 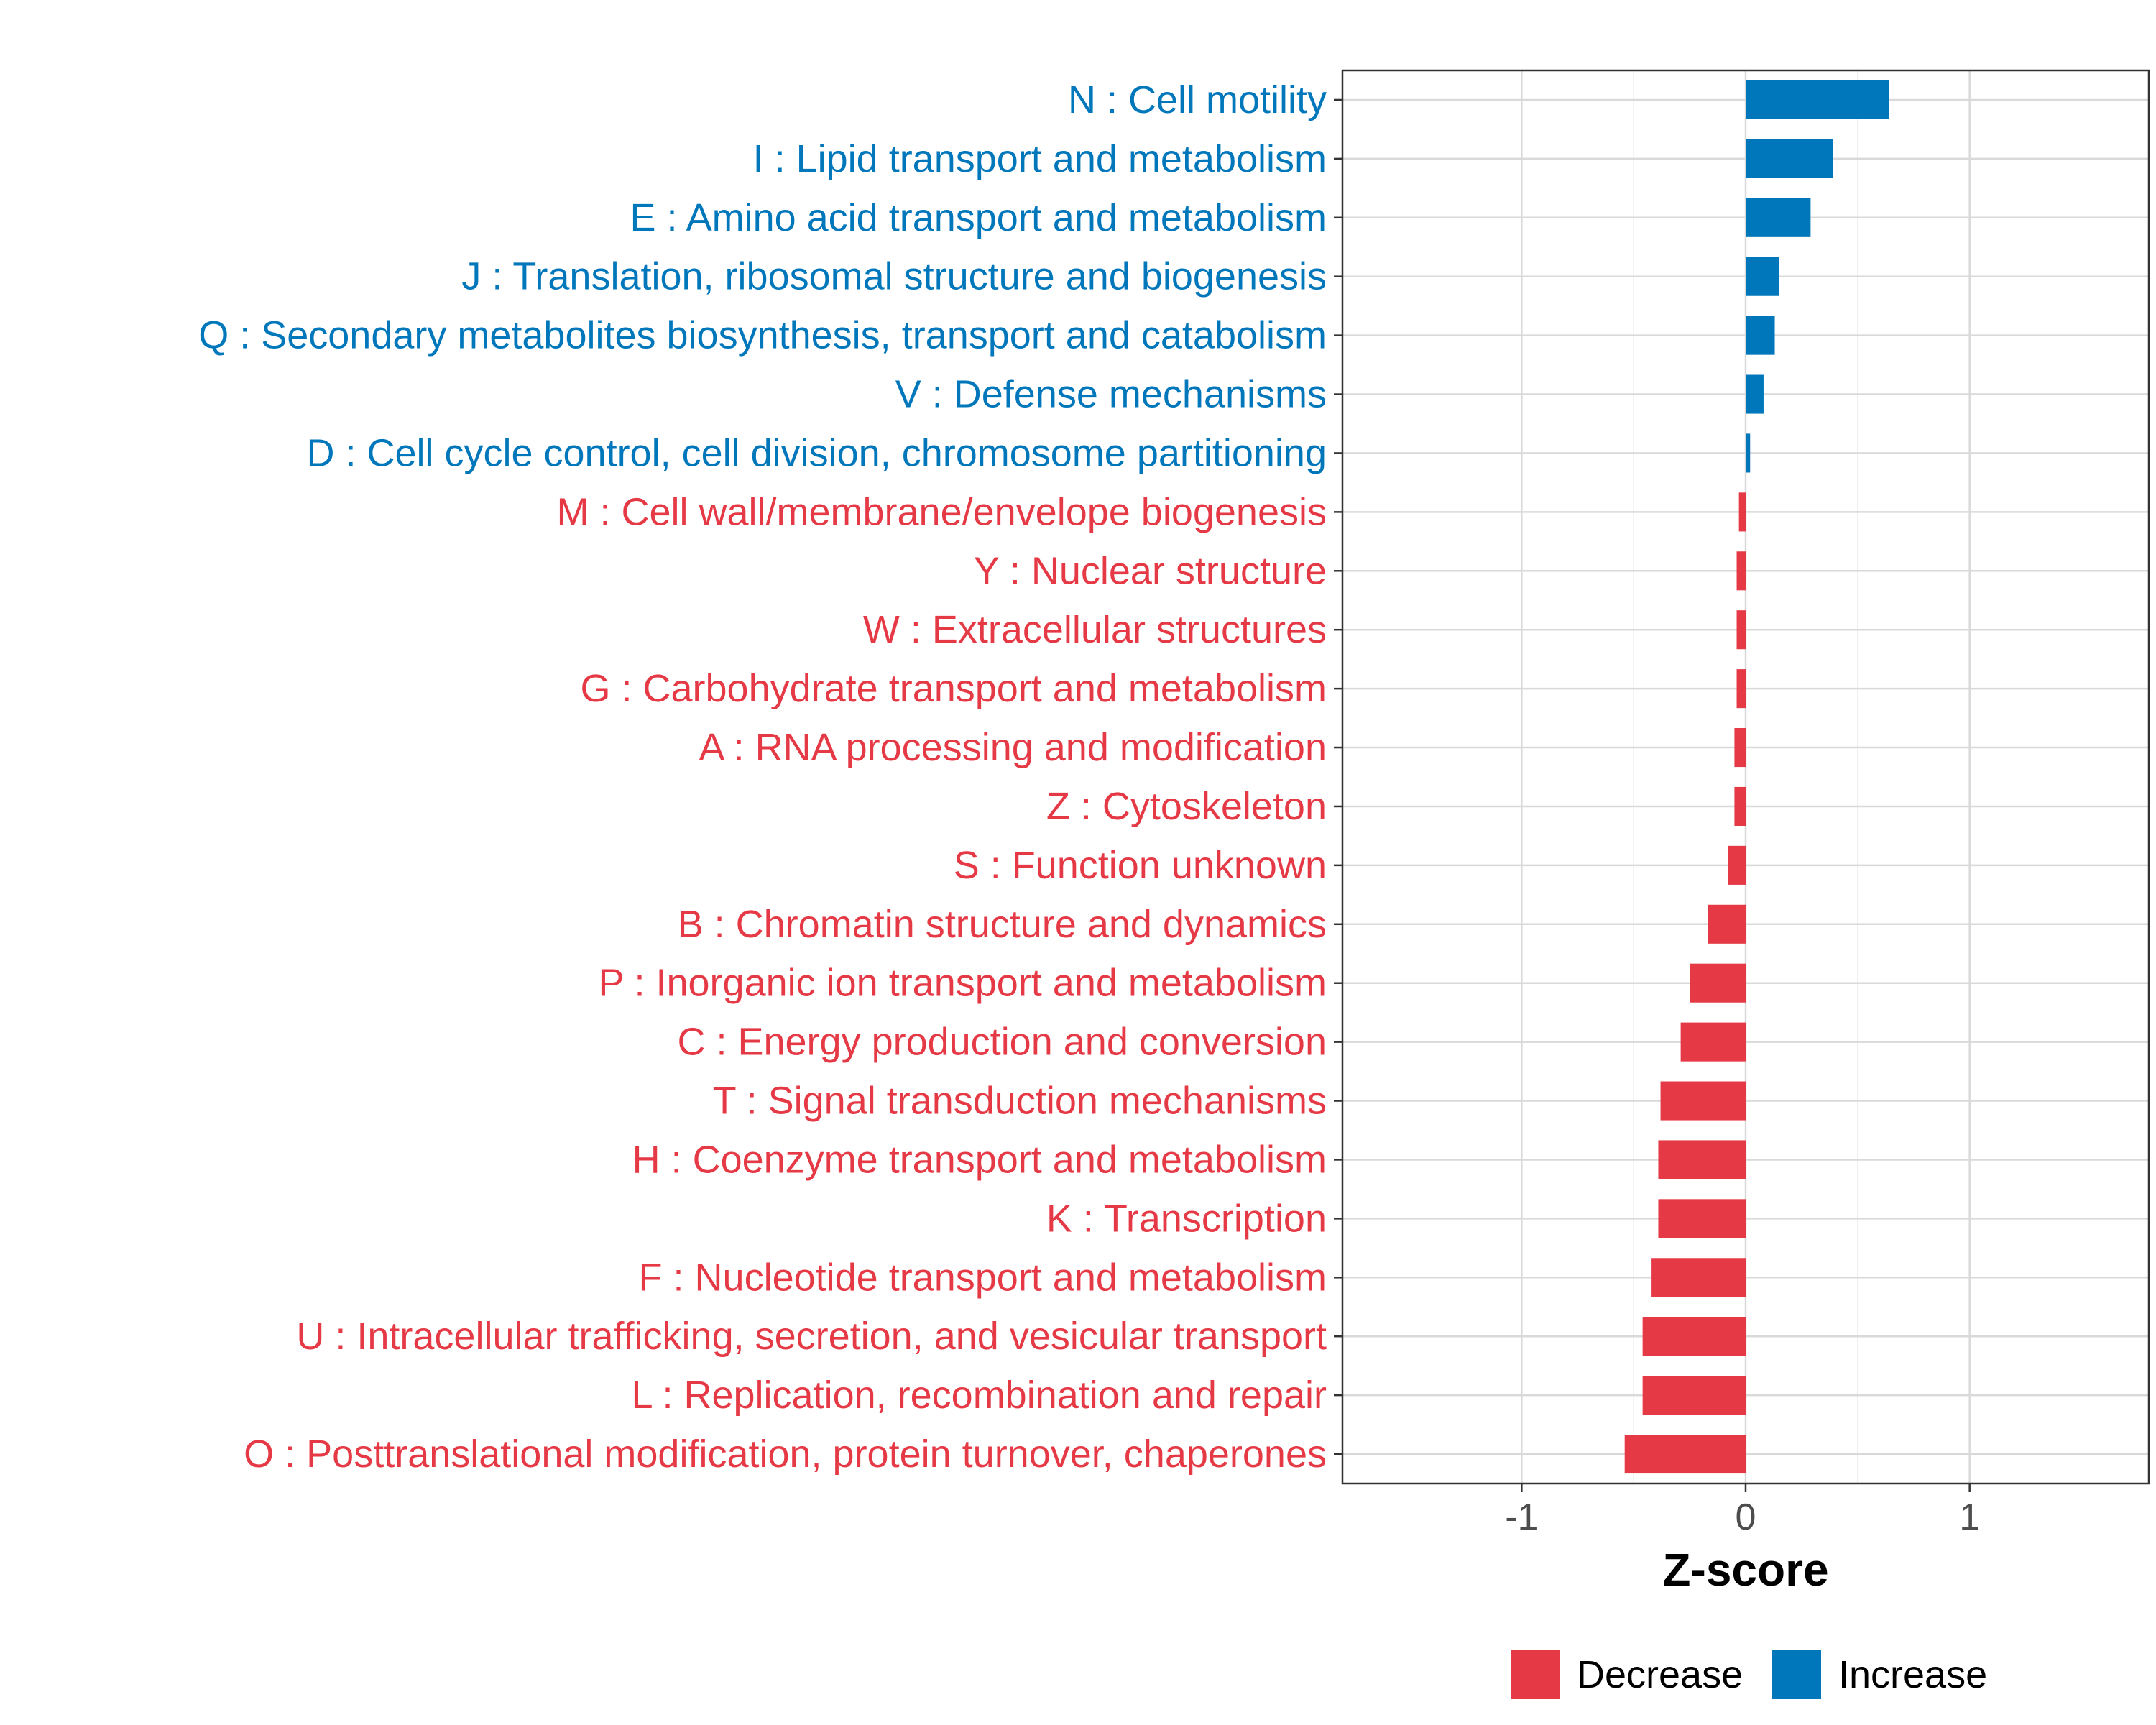 I want to click on category-label: C : Energy production and conversion, so click(x=1002, y=1042).